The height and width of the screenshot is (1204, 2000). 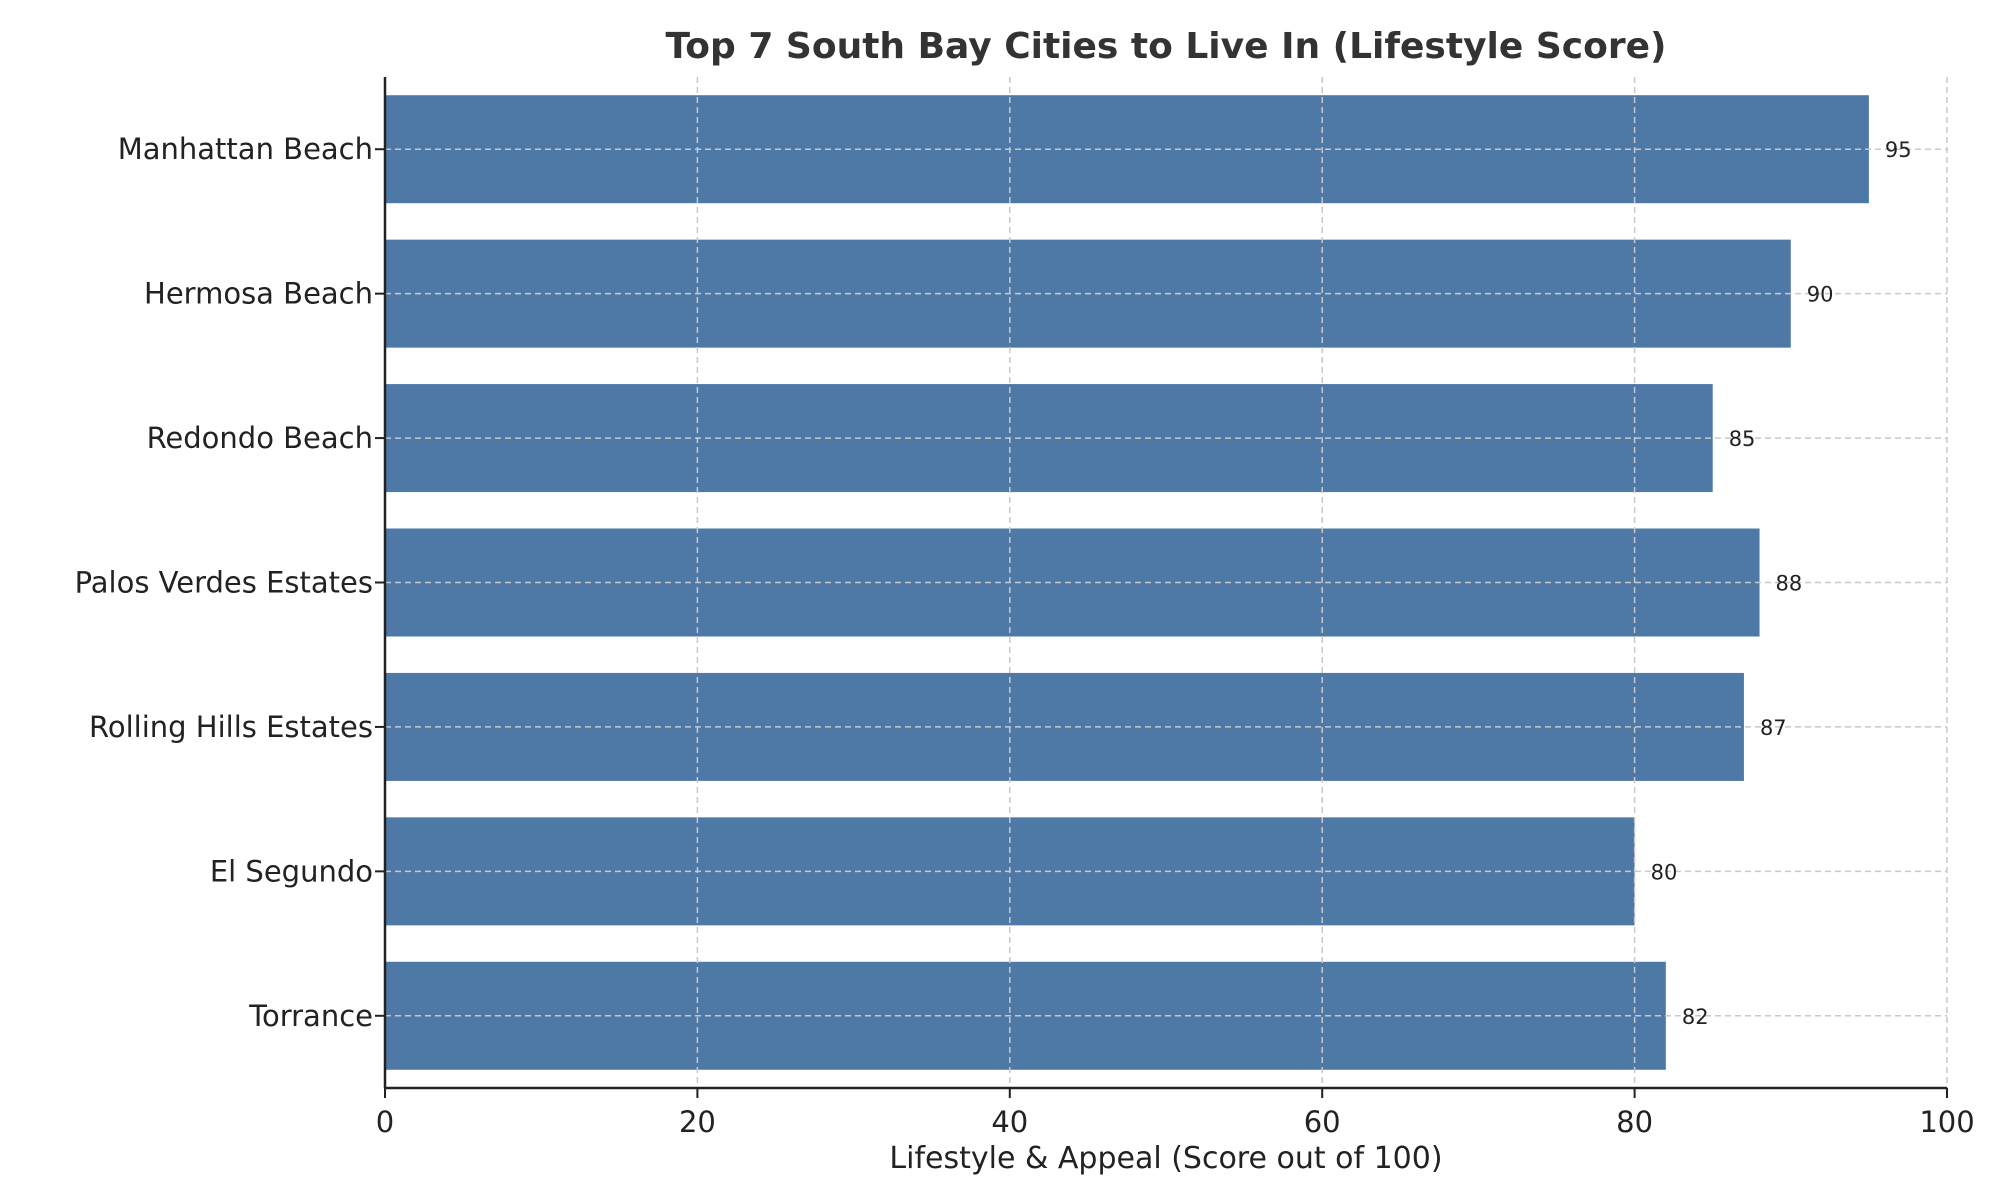 What do you see at coordinates (1165, 1158) in the screenshot?
I see `x-axis-label: Lifestyle & Appeal (Score out of 100)` at bounding box center [1165, 1158].